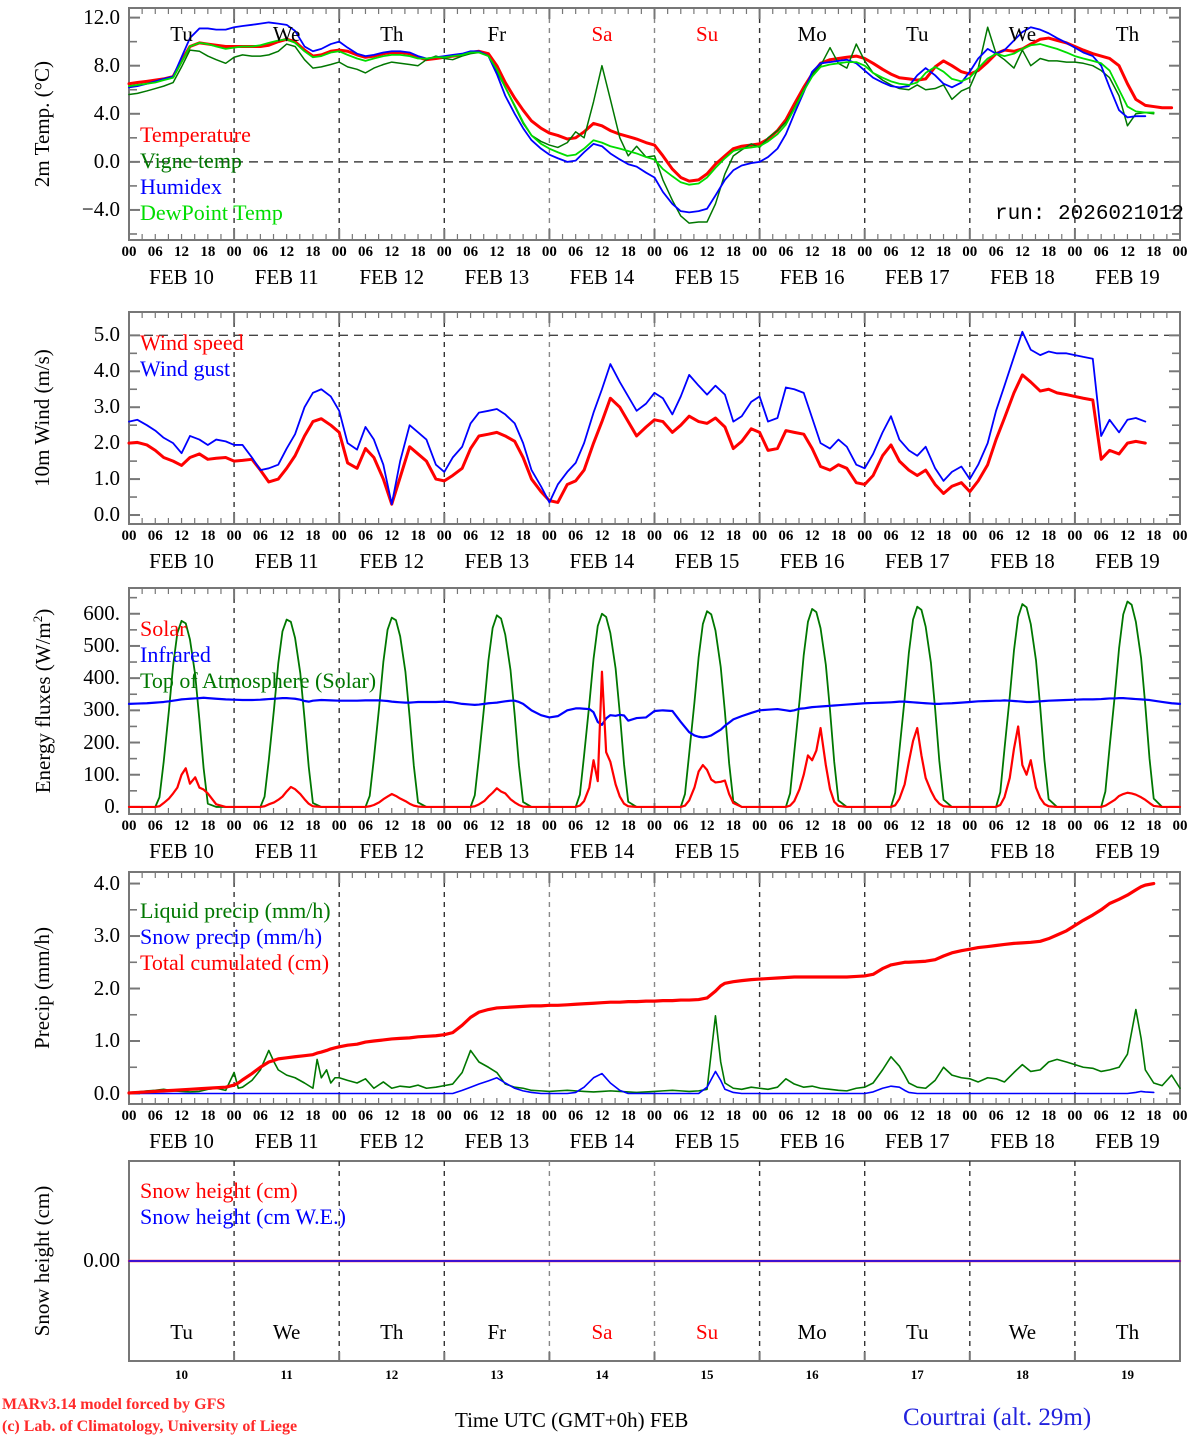  I want to click on day-label-sa-4: Sa, so click(602, 34).